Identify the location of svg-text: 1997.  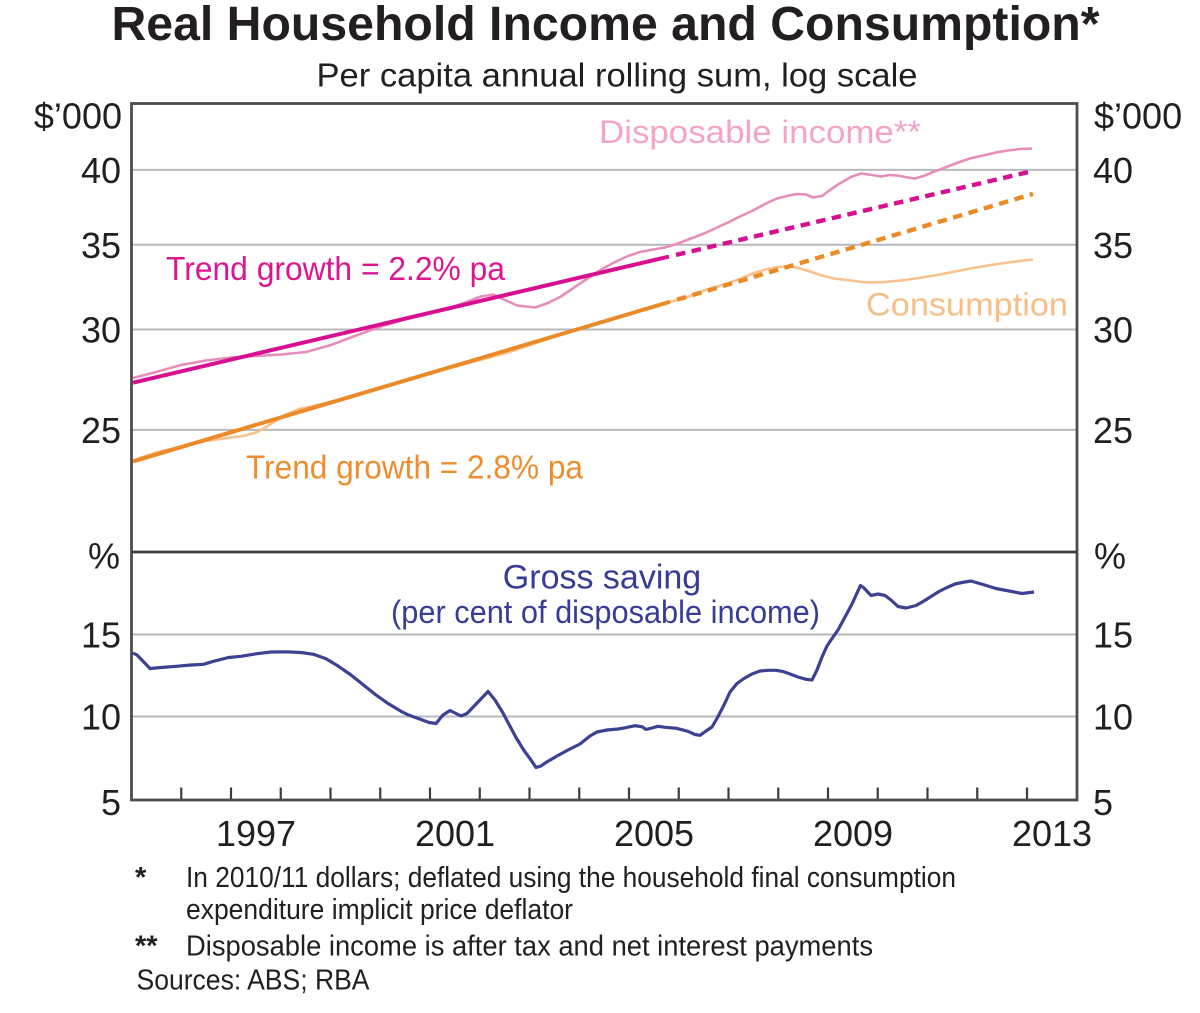
(256, 833).